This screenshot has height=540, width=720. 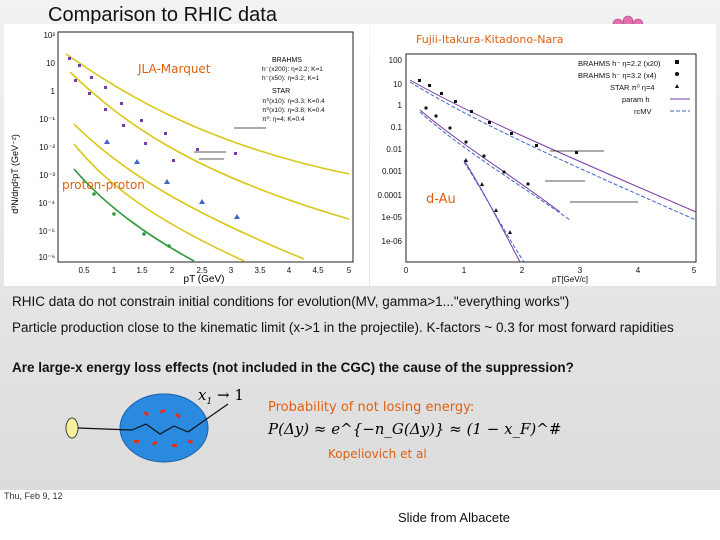 What do you see at coordinates (15, 174) in the screenshot?
I see `left-ylabel: d³N/dηd²pT (GeV⁻²)` at bounding box center [15, 174].